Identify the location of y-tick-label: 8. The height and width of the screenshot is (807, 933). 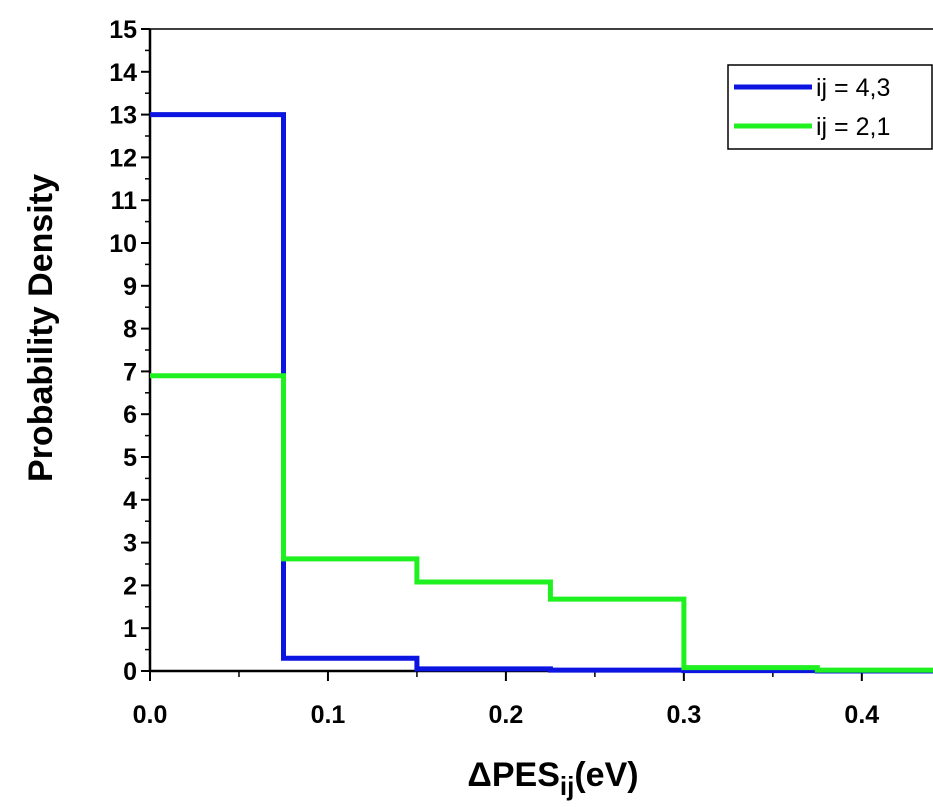
(130, 330).